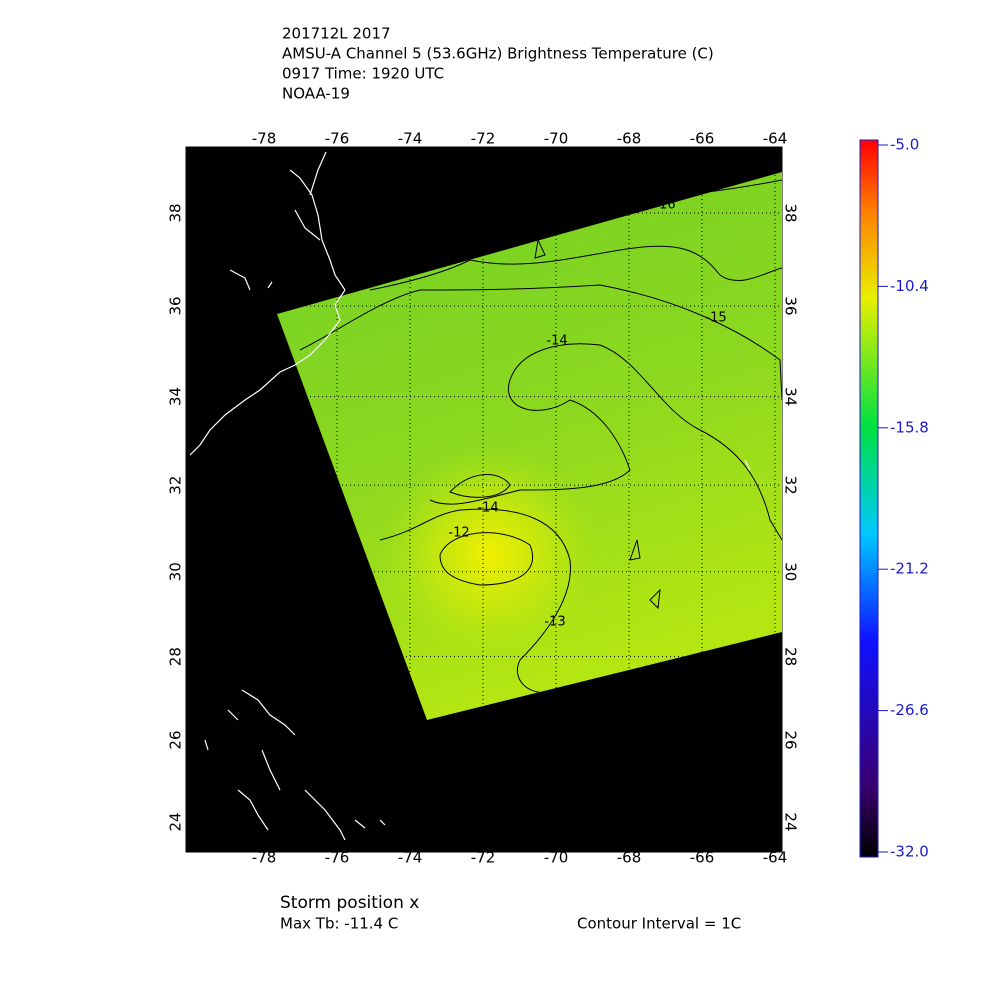  I want to click on warm-core, so click(490, 555).